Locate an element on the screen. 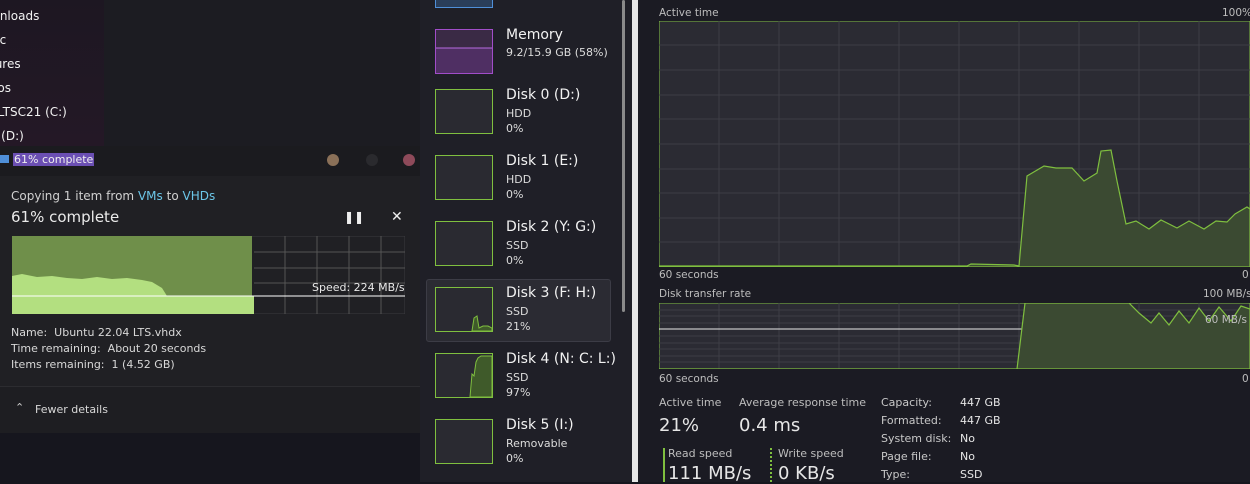 The image size is (1250, 484). memory-thumbnail is located at coordinates (464, 51).